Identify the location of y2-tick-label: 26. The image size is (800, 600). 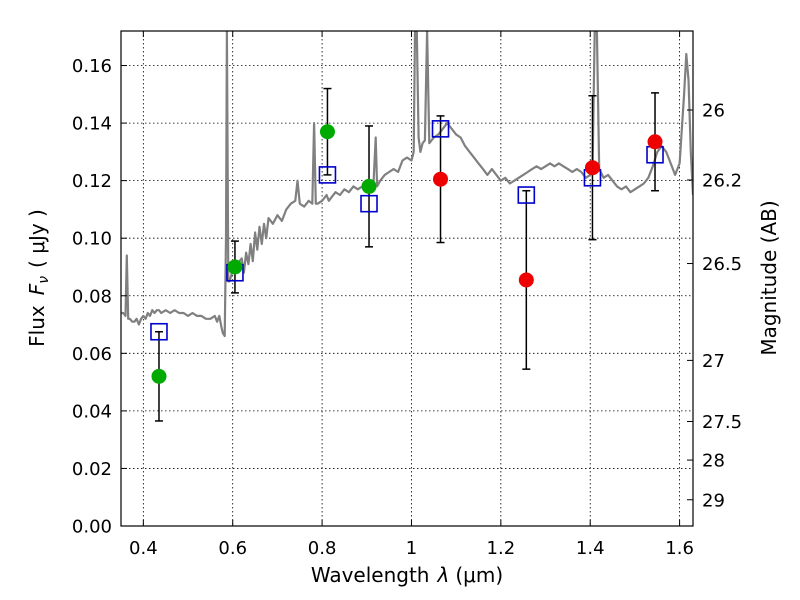
(713, 111).